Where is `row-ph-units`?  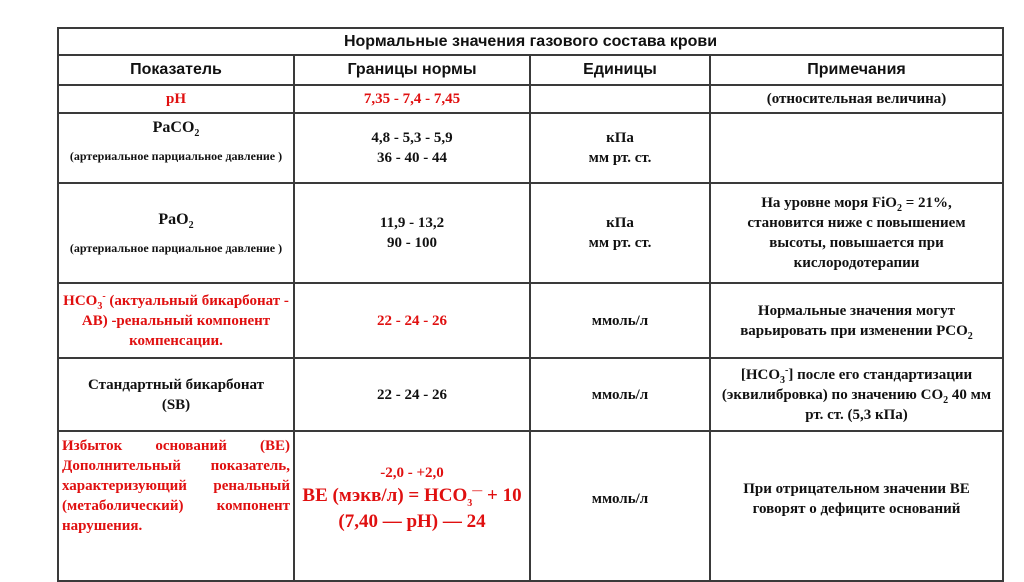 row-ph-units is located at coordinates (620, 99).